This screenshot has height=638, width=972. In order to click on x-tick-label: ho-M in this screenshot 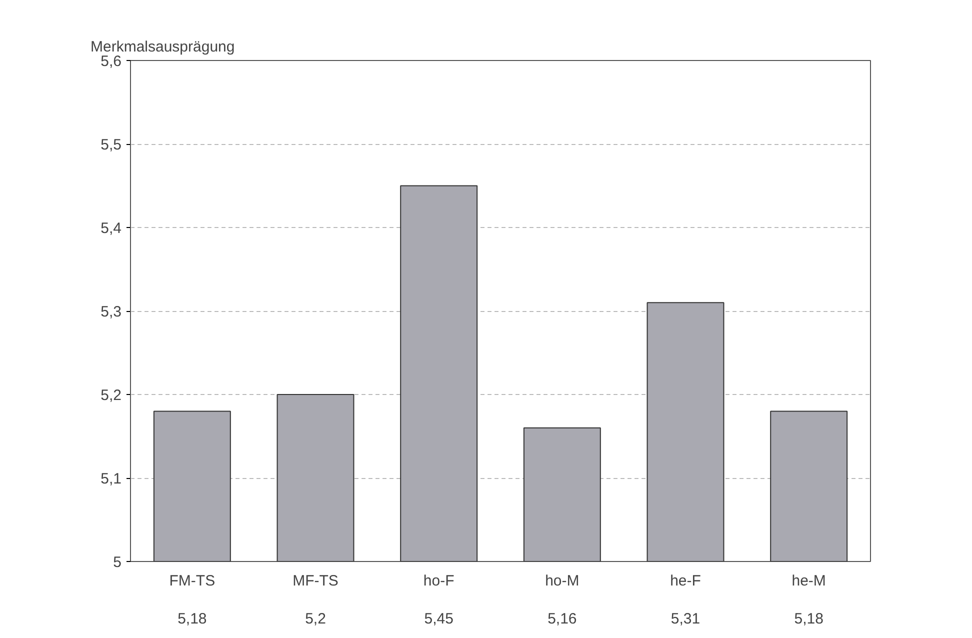, I will do `click(562, 581)`.